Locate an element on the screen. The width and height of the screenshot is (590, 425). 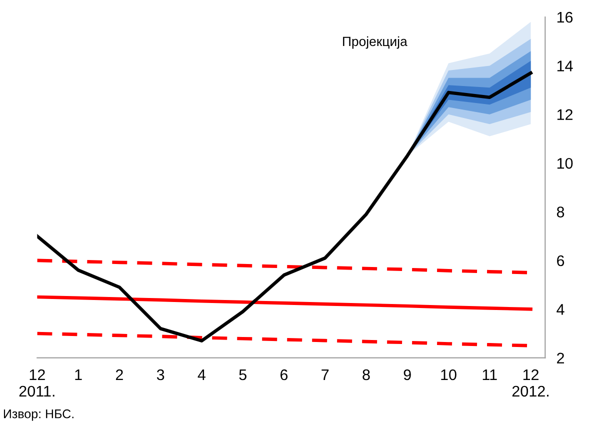
y-tick-label: 16 is located at coordinates (565, 17).